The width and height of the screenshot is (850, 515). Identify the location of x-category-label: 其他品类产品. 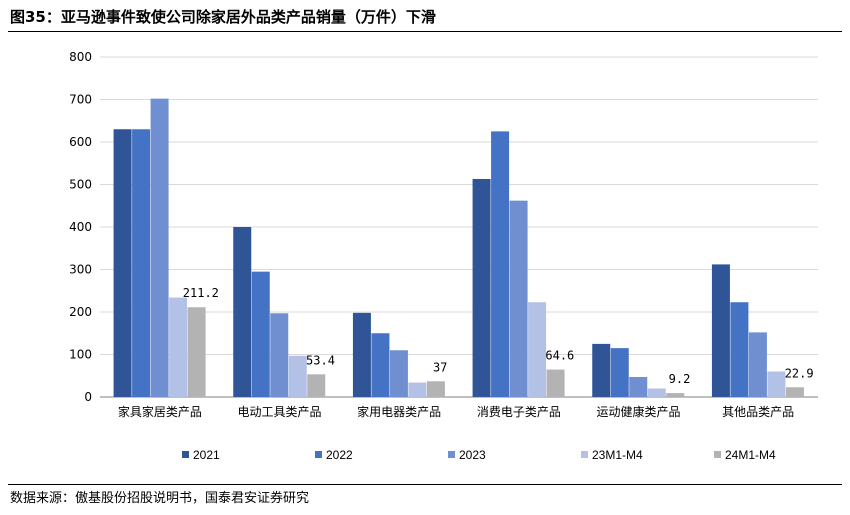
(758, 412).